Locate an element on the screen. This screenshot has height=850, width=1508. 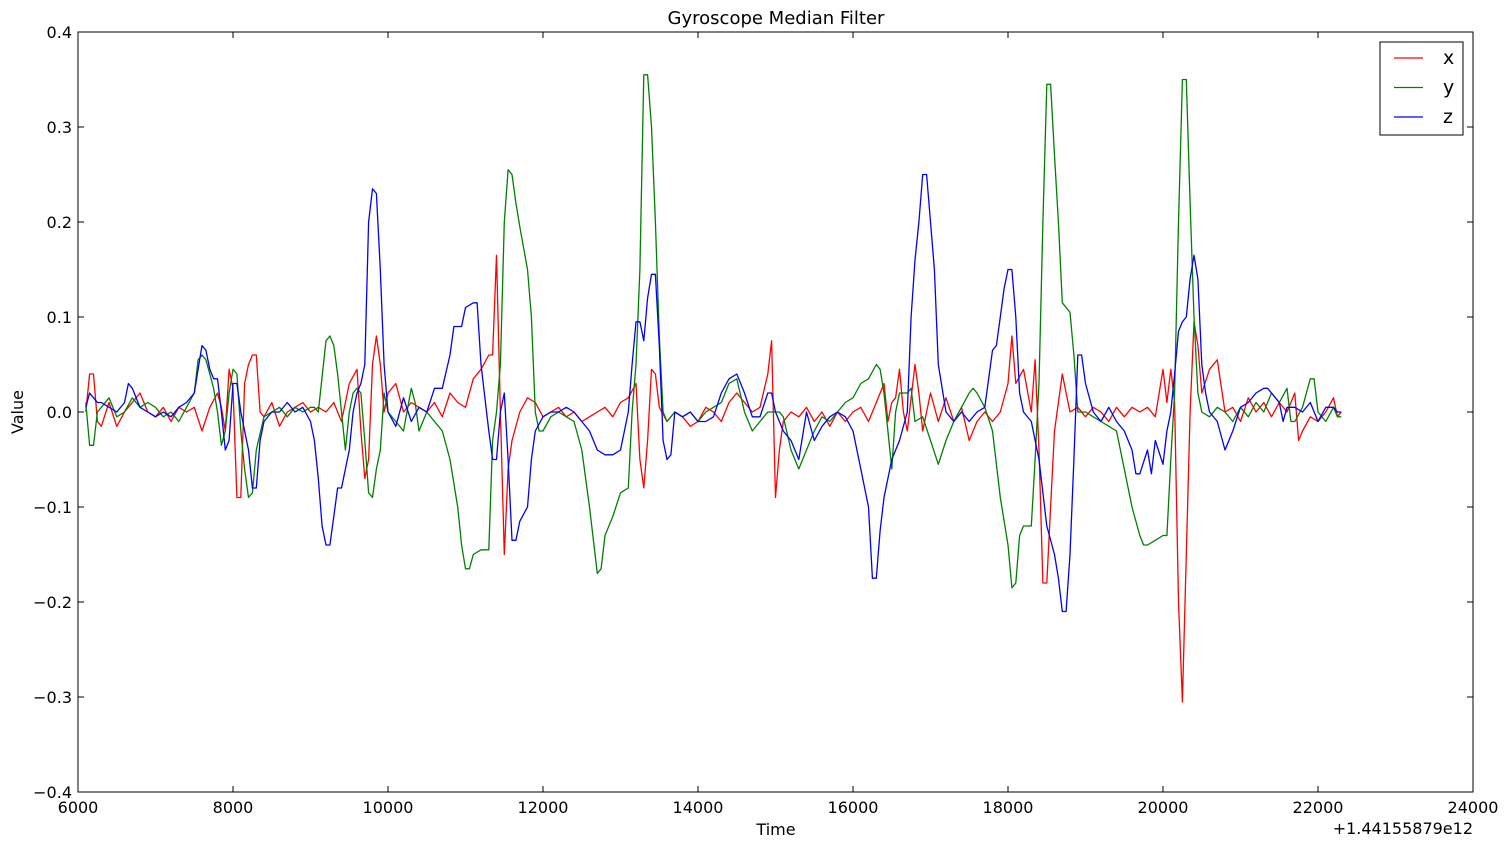
y-axis-label: Value is located at coordinates (17, 412).